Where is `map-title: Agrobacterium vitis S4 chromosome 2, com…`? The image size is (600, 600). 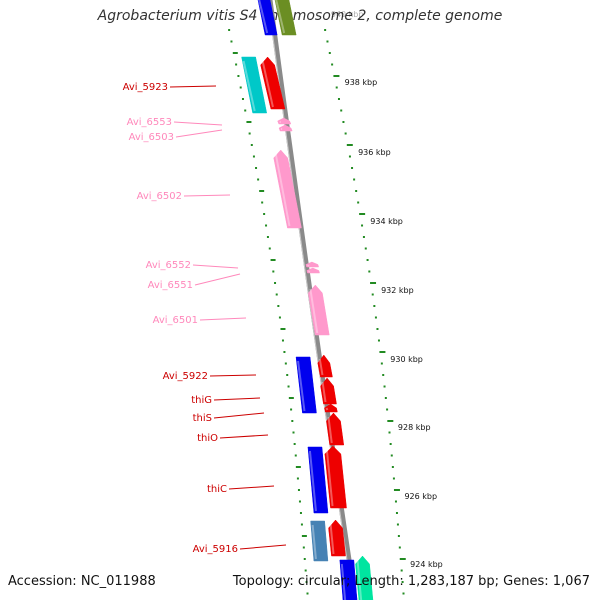 map-title: Agrobacterium vitis S4 chromosome 2, com… is located at coordinates (300, 16).